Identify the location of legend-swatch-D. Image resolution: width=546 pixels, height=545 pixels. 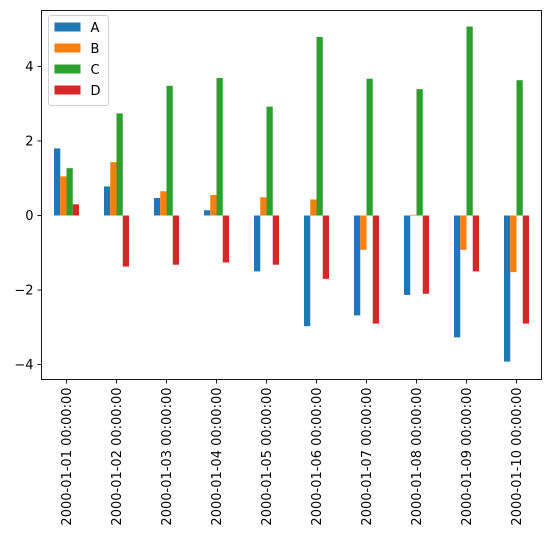
(67, 90).